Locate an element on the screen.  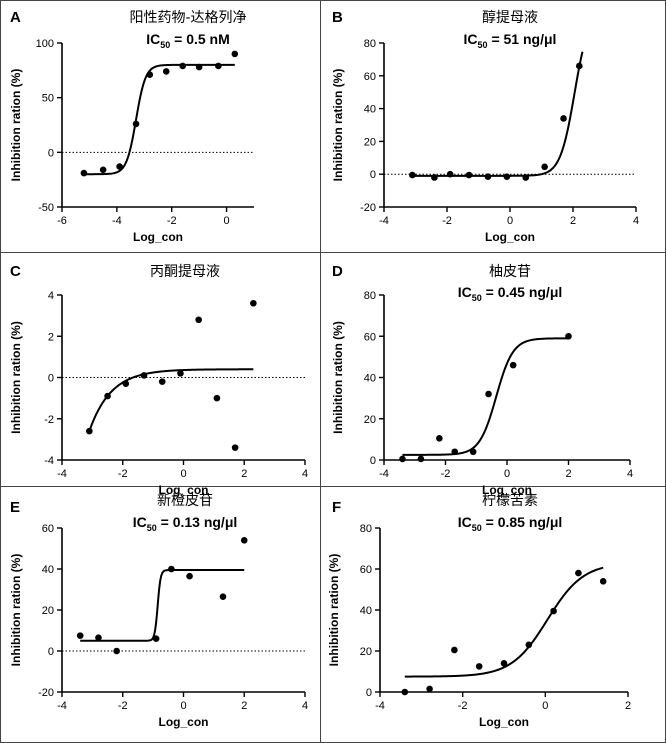
y-tick-label: 40 is located at coordinates (48, 570).